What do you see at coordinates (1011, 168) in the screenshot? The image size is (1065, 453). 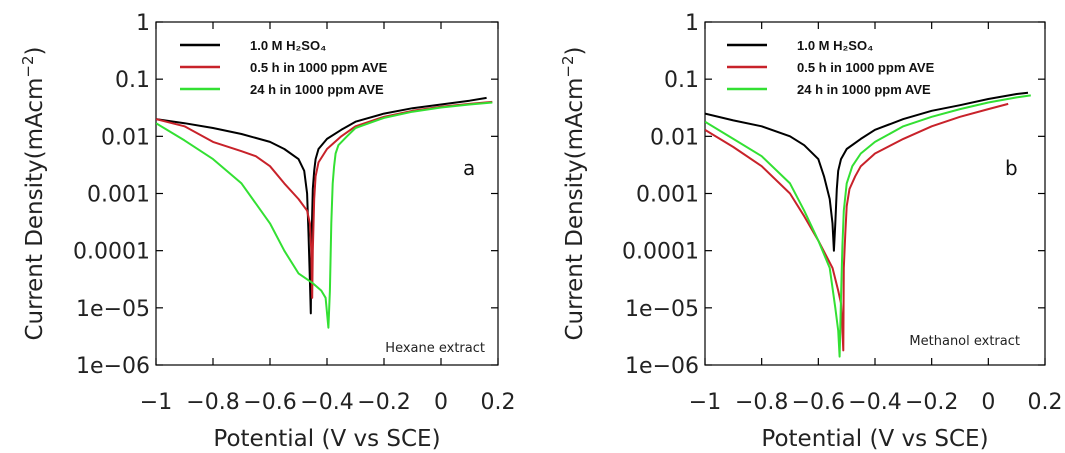 I see `panel-letter: b` at bounding box center [1011, 168].